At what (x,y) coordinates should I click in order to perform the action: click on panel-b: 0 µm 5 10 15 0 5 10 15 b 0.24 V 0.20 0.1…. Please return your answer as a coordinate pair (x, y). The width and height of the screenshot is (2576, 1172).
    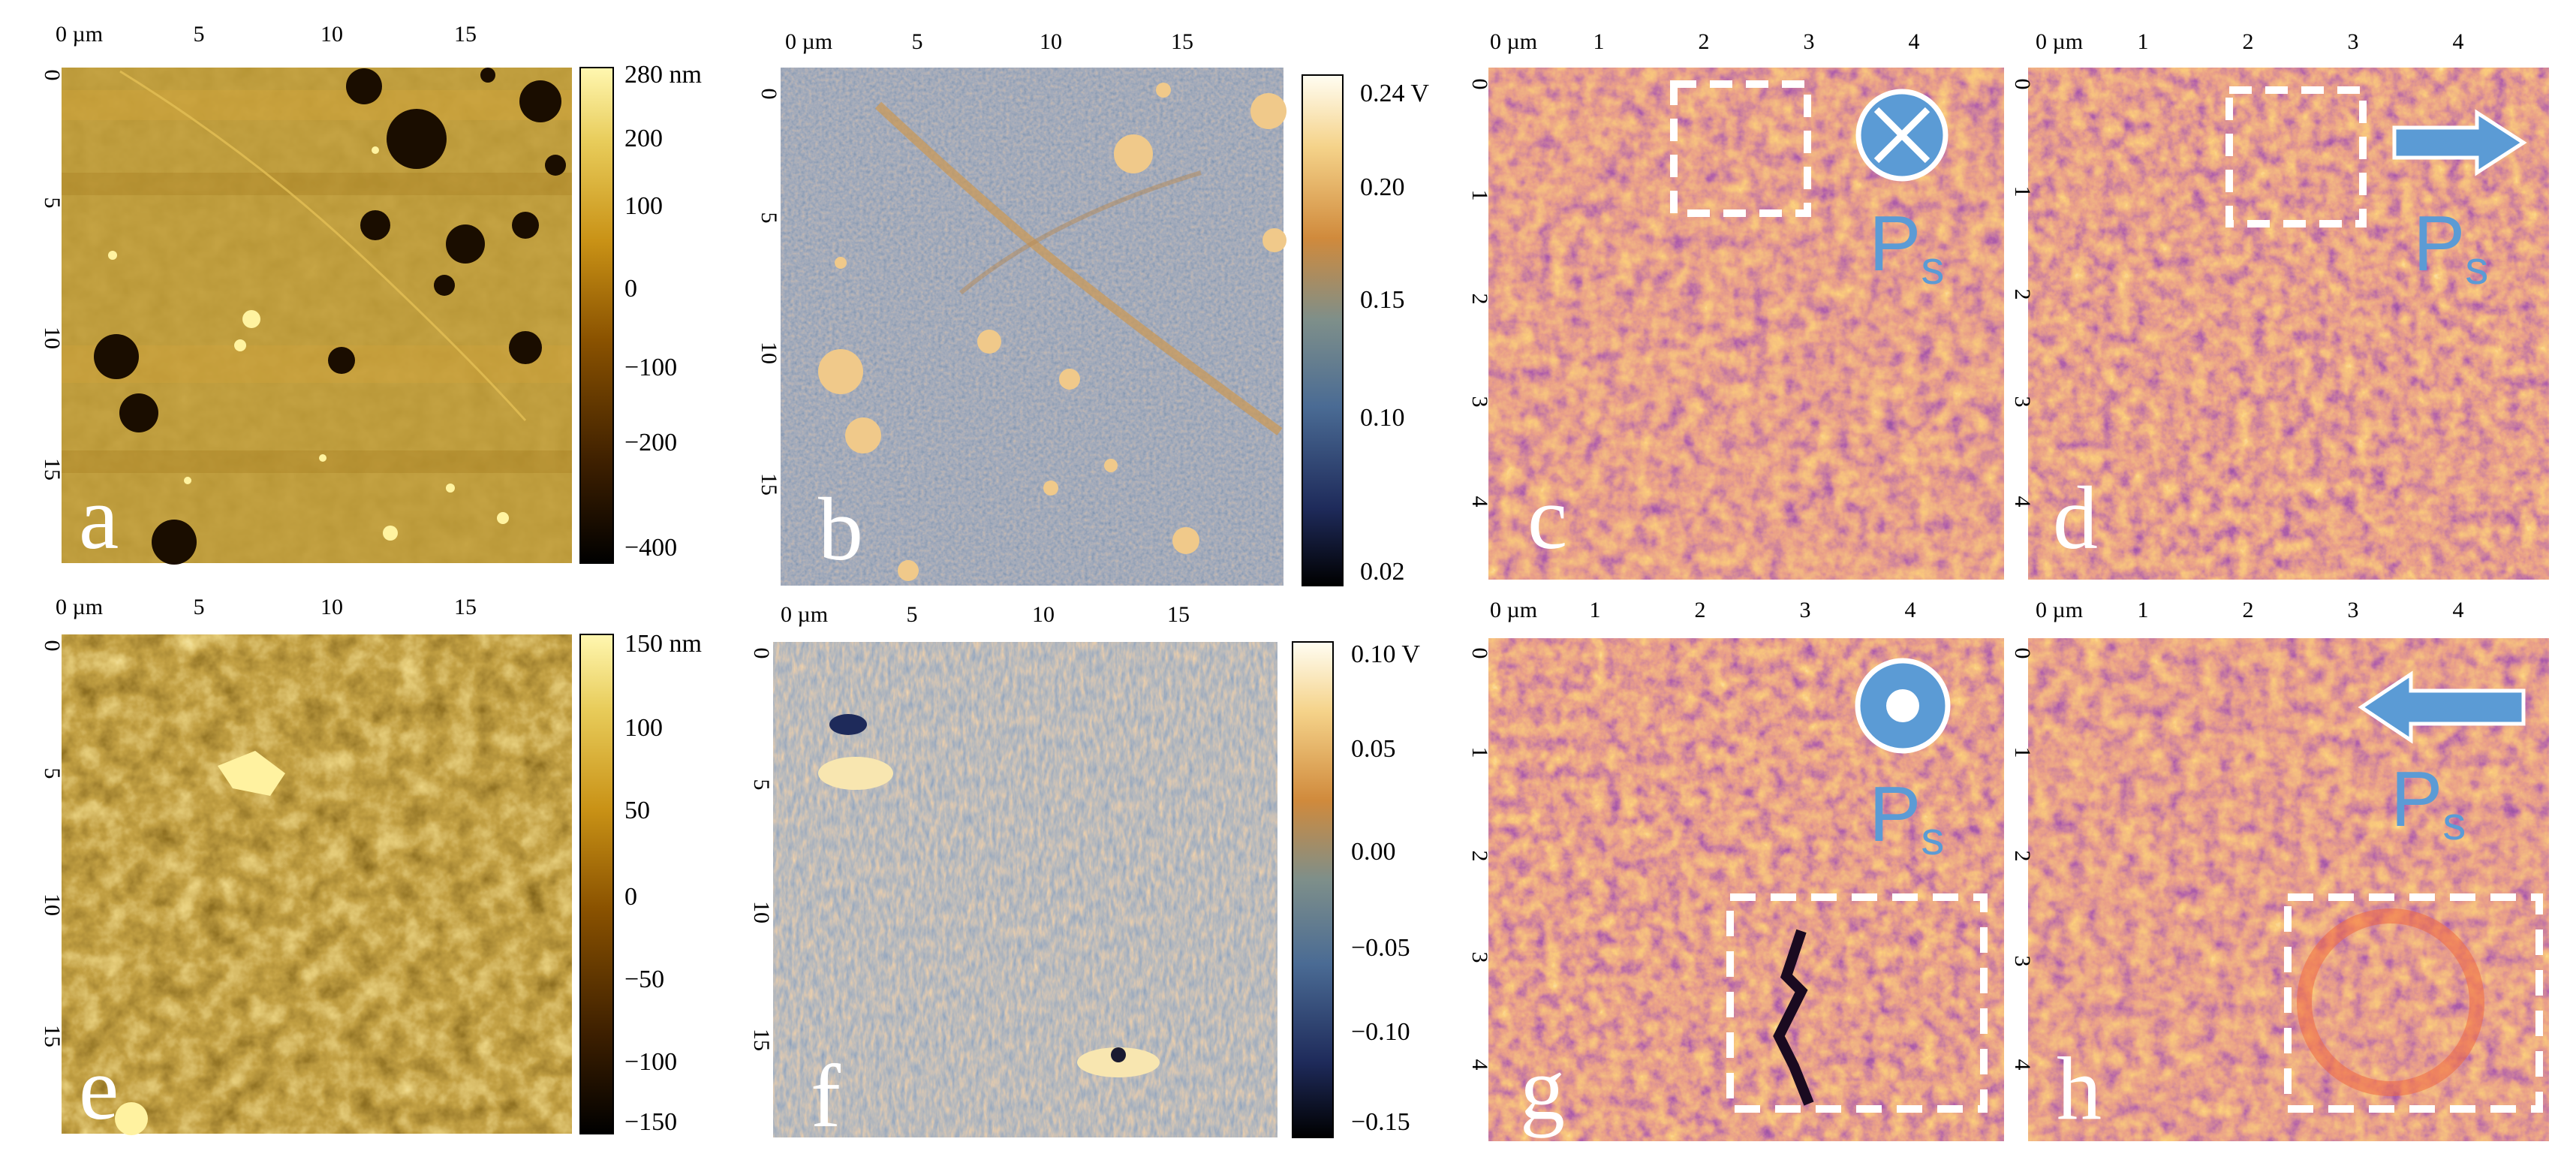
    Looking at the image, I should click on (1093, 308).